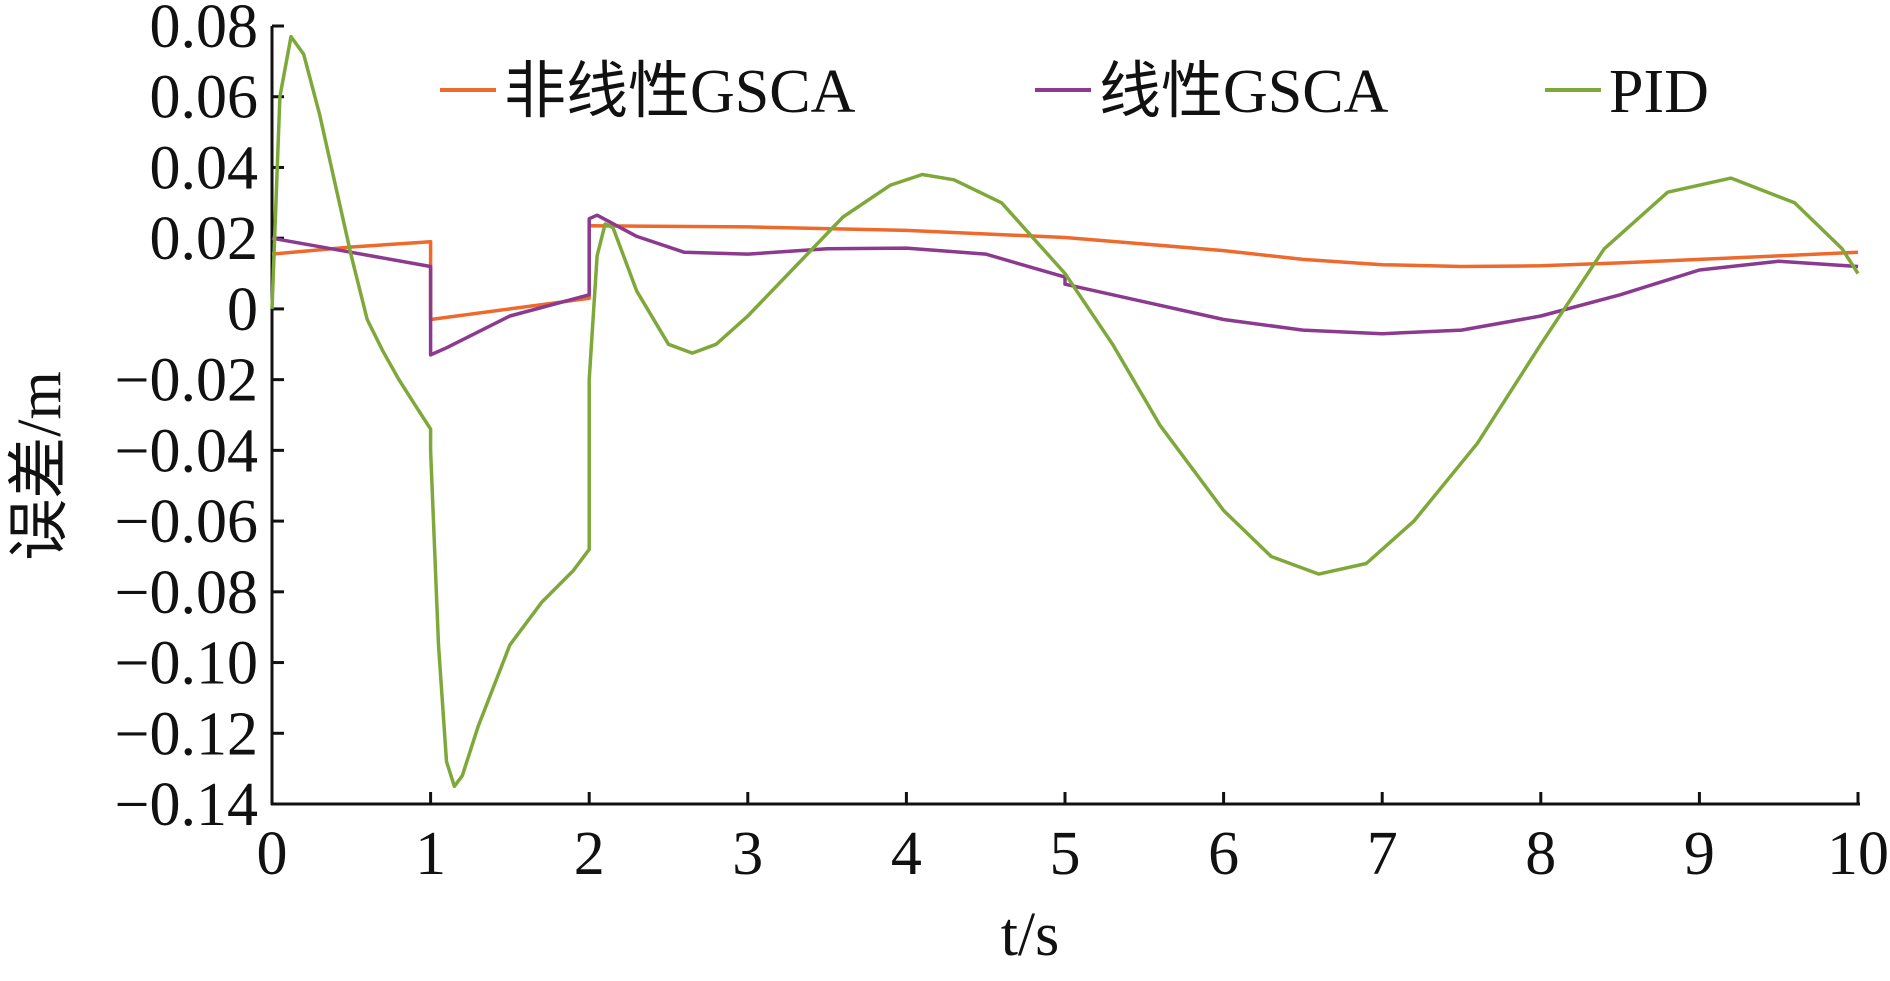 The image size is (1890, 981). I want to click on y-tick-label: −0.02, so click(186, 381).